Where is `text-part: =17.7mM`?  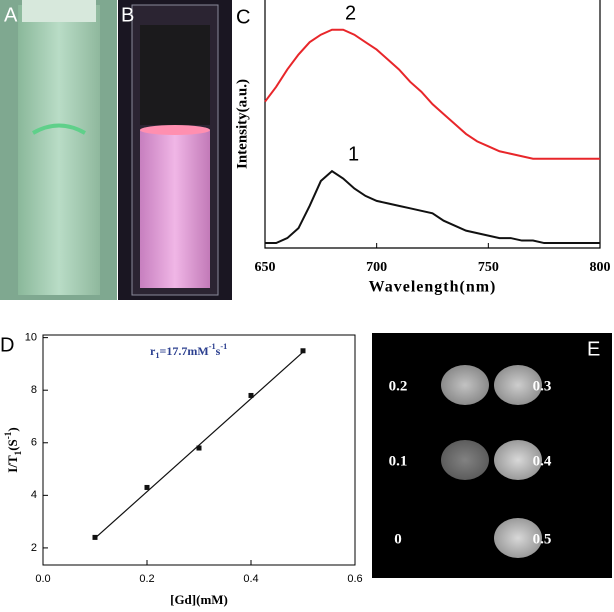 text-part: =17.7mM is located at coordinates (184, 351).